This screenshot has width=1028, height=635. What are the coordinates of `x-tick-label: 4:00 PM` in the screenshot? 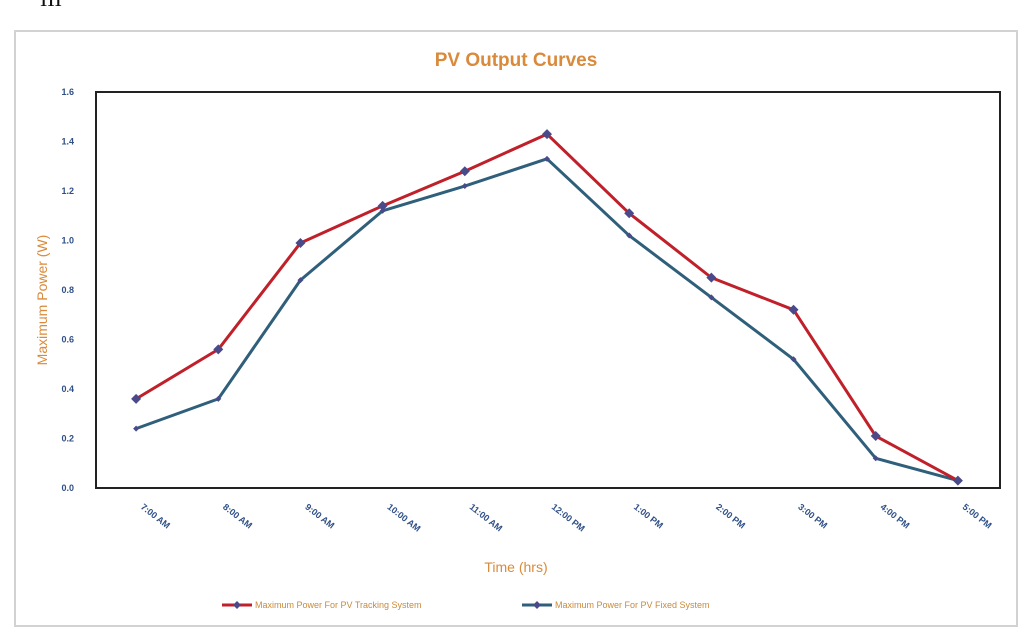 It's located at (894, 516).